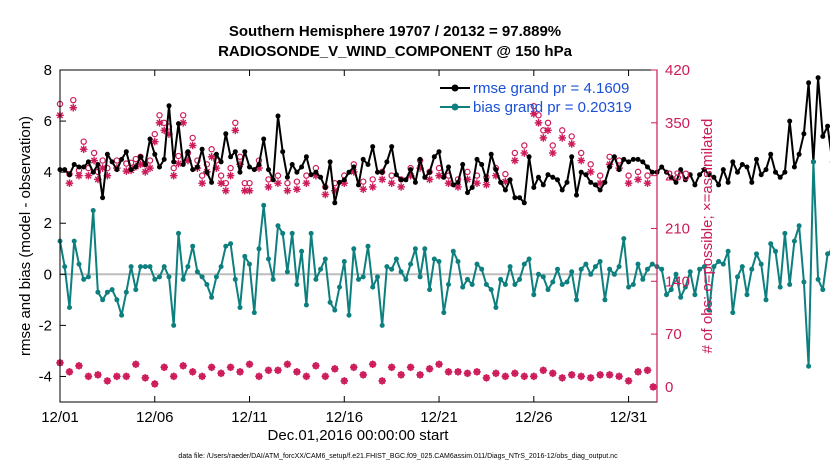 Image resolution: width=830 pixels, height=470 pixels. What do you see at coordinates (48, 223) in the screenshot?
I see `y-tick-label: 2` at bounding box center [48, 223].